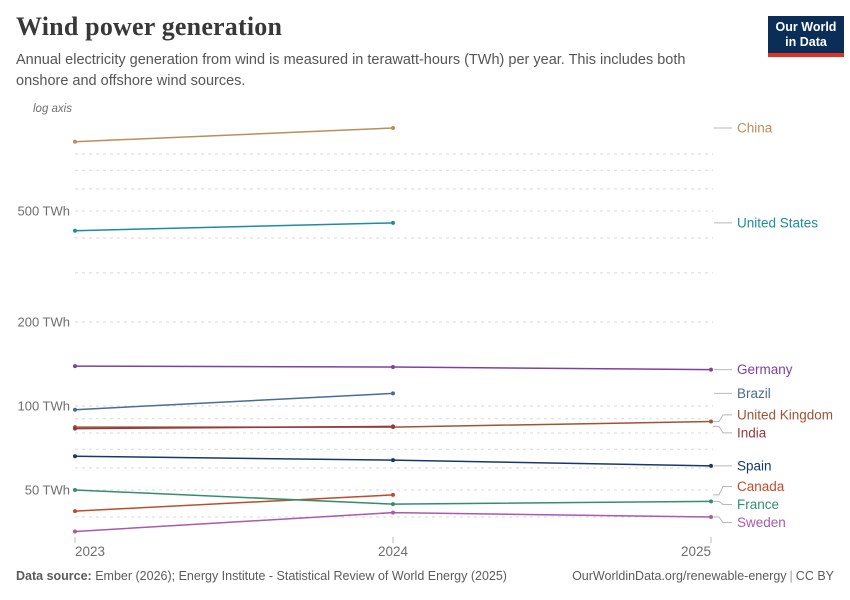 This screenshot has height=600, width=850. Describe the element at coordinates (696, 551) in the screenshot. I see `x-tick-label: 2025` at that location.